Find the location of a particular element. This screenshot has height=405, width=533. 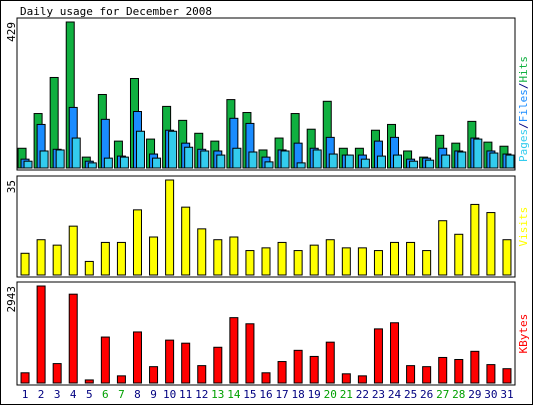

legend-entry: Hits is located at coordinates (523, 69).